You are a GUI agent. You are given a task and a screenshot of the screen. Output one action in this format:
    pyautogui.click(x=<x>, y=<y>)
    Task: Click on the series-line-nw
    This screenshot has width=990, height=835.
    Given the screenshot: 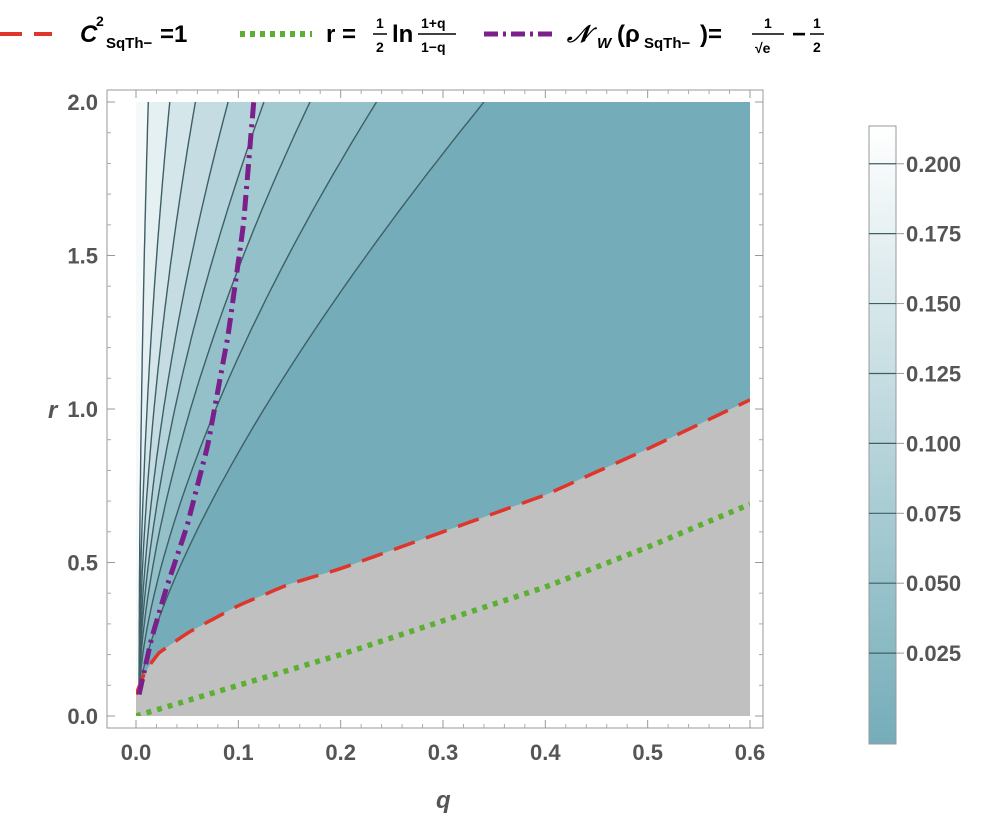 What is the action you would take?
    pyautogui.click(x=196, y=399)
    